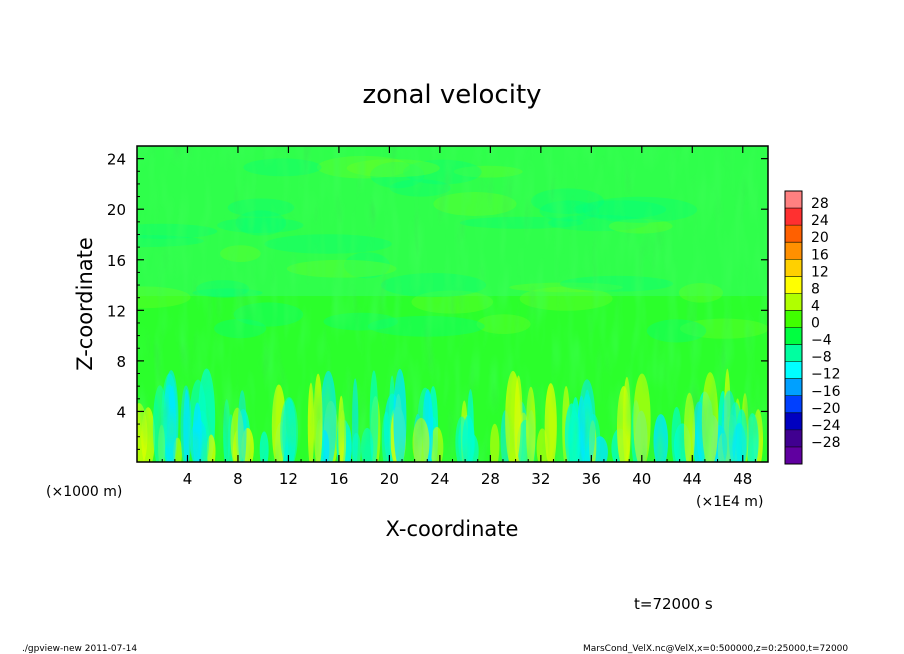 The image size is (904, 654). I want to click on y-tick-label: 8, so click(121, 362).